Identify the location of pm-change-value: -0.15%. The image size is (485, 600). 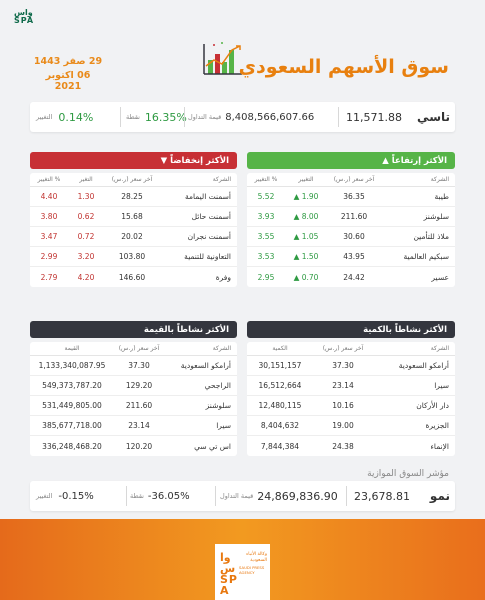
(76, 496).